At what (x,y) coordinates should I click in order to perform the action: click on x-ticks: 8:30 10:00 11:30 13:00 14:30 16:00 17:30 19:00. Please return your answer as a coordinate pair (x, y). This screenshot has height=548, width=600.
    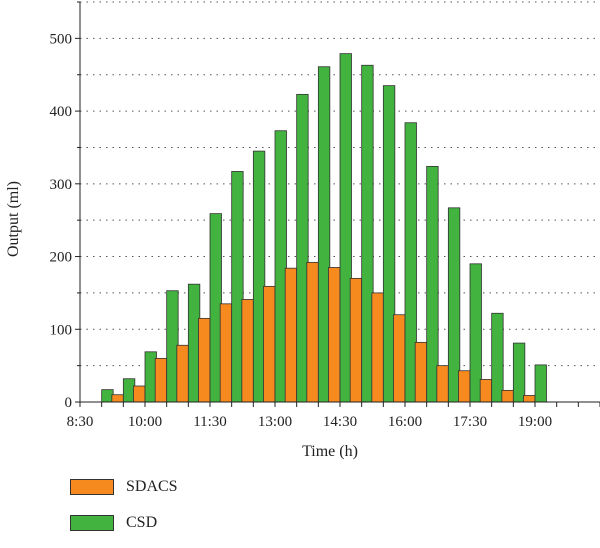
    Looking at the image, I should click on (333, 416).